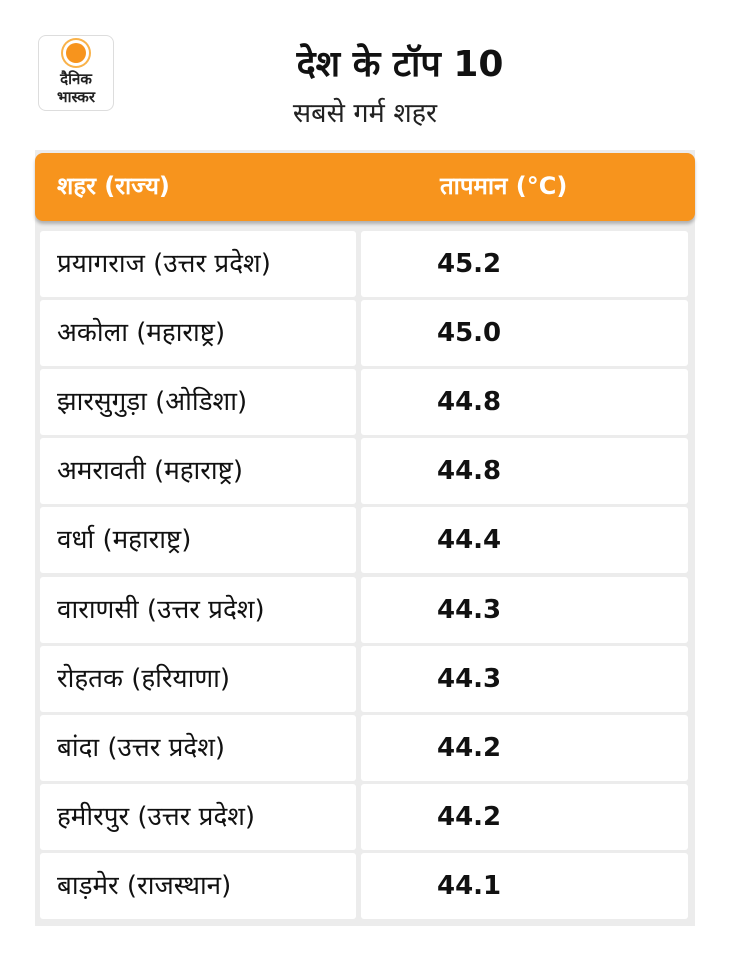  Describe the element at coordinates (198, 540) in the screenshot. I see `city-cell: वर्धा (महाराष्ट्र)` at that location.